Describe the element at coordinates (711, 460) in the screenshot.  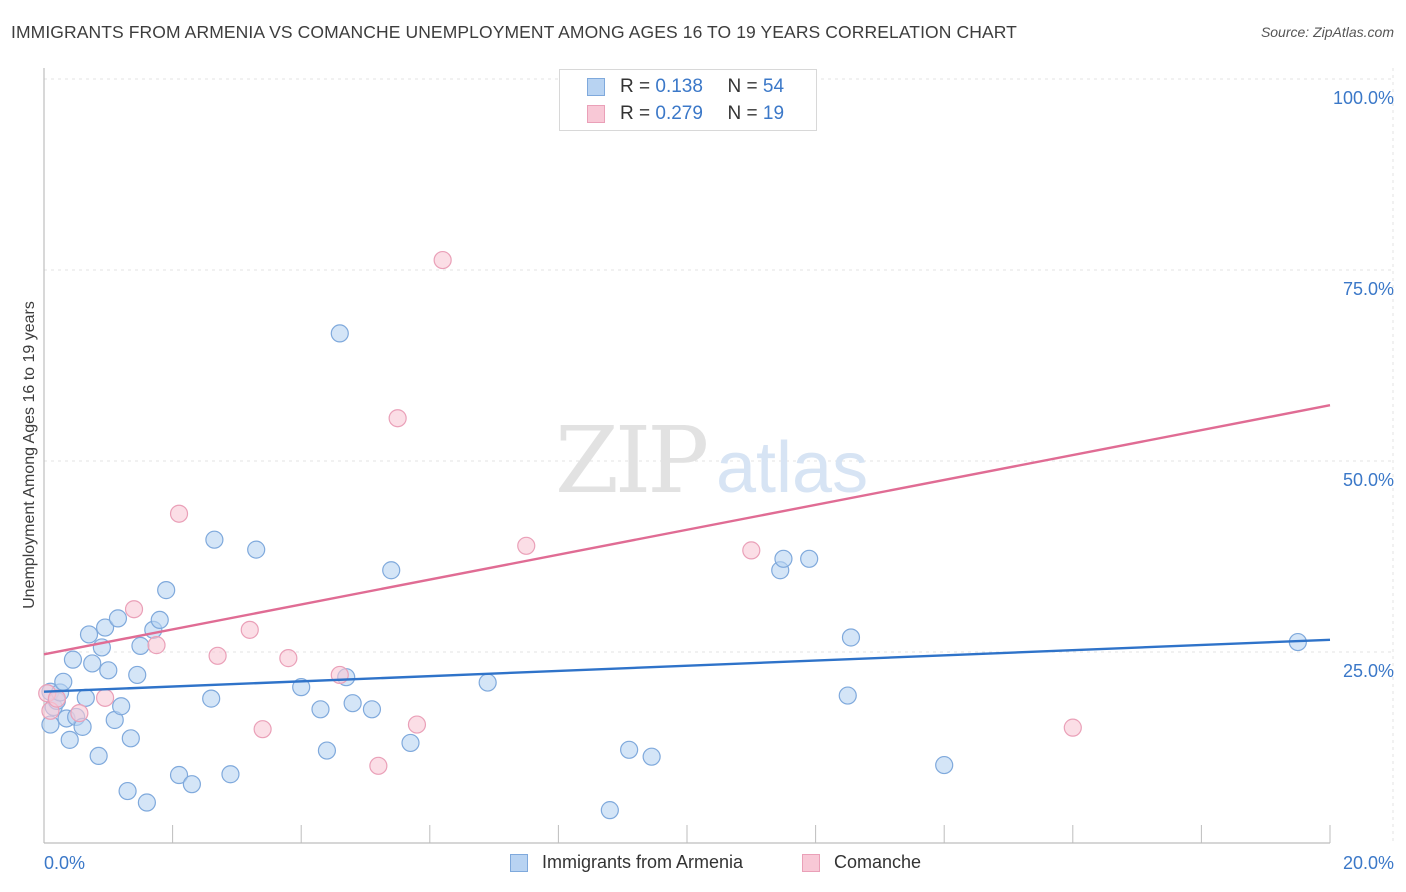
I see `watermark: ZIP atlas` at that location.